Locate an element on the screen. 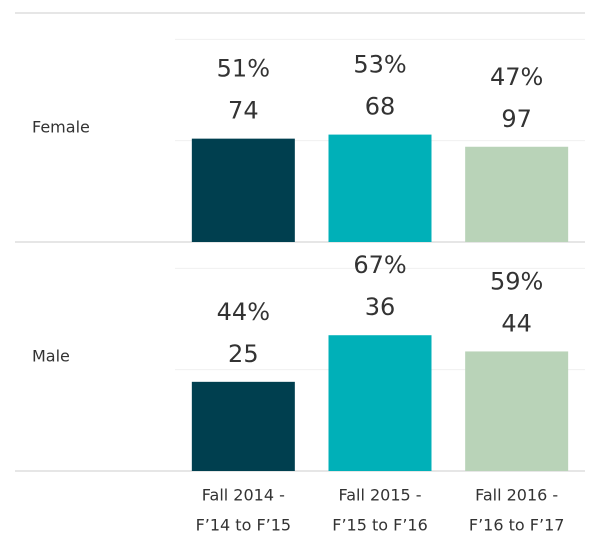  x-tick-label: Fall 2014 - is located at coordinates (243, 495).